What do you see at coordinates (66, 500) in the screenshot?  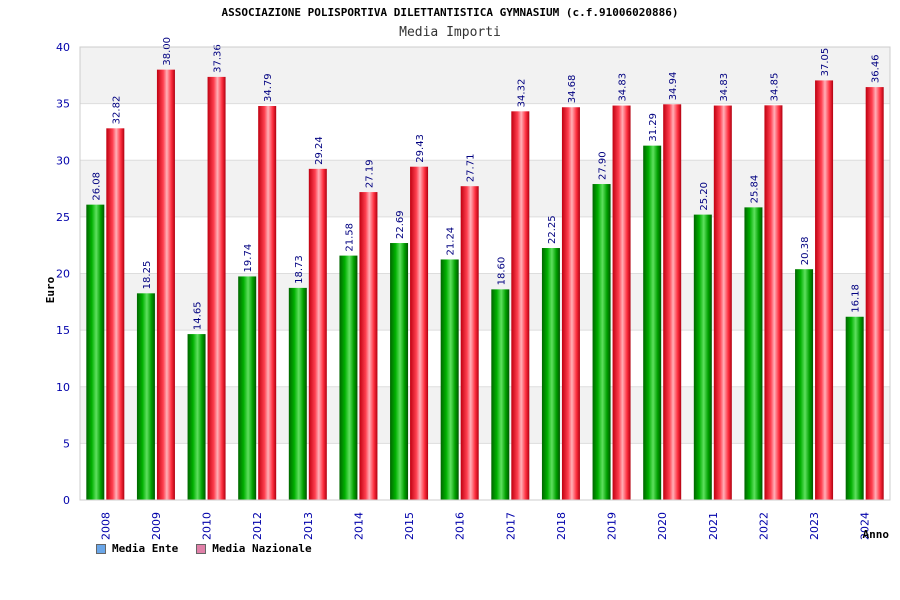 I see `y-tick-label: 0` at bounding box center [66, 500].